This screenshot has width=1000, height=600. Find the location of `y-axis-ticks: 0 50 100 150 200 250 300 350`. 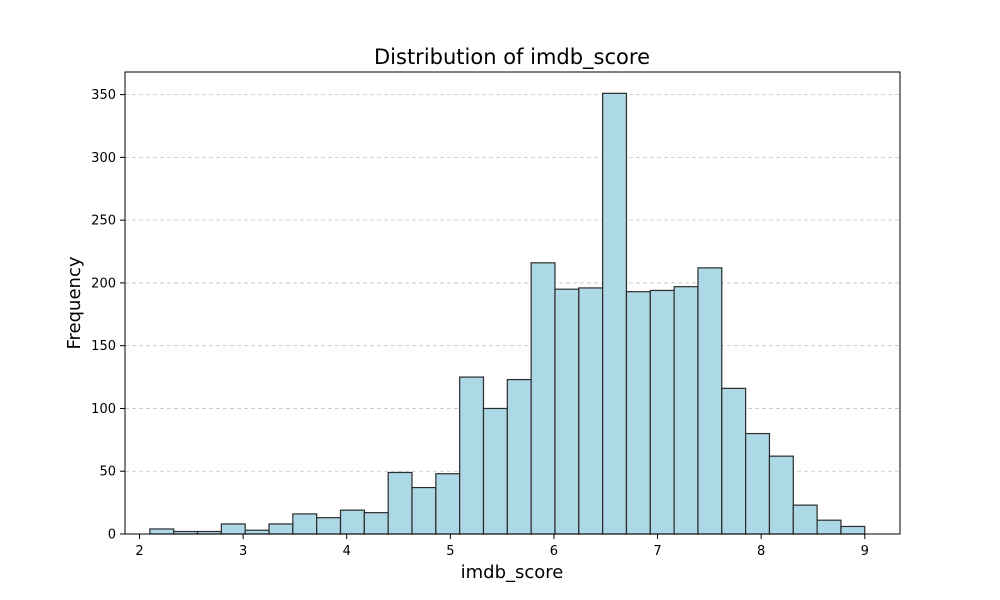

y-axis-ticks: 0 50 100 150 200 250 300 350 is located at coordinates (108, 315).